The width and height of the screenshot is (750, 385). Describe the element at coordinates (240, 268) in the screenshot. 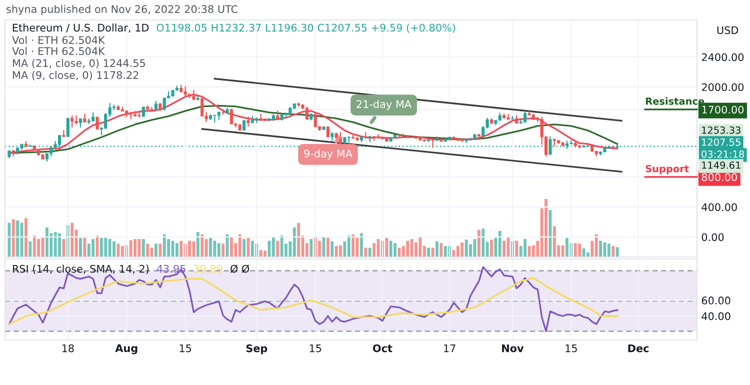

I see `annotation: Ø Ø` at that location.